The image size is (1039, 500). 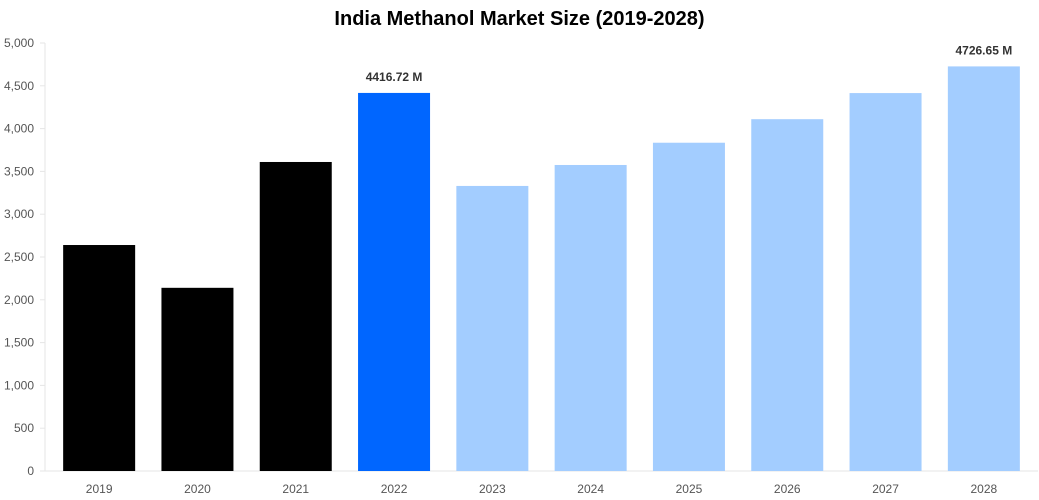 What do you see at coordinates (983, 489) in the screenshot?
I see `x-tick-label: 2028` at bounding box center [983, 489].